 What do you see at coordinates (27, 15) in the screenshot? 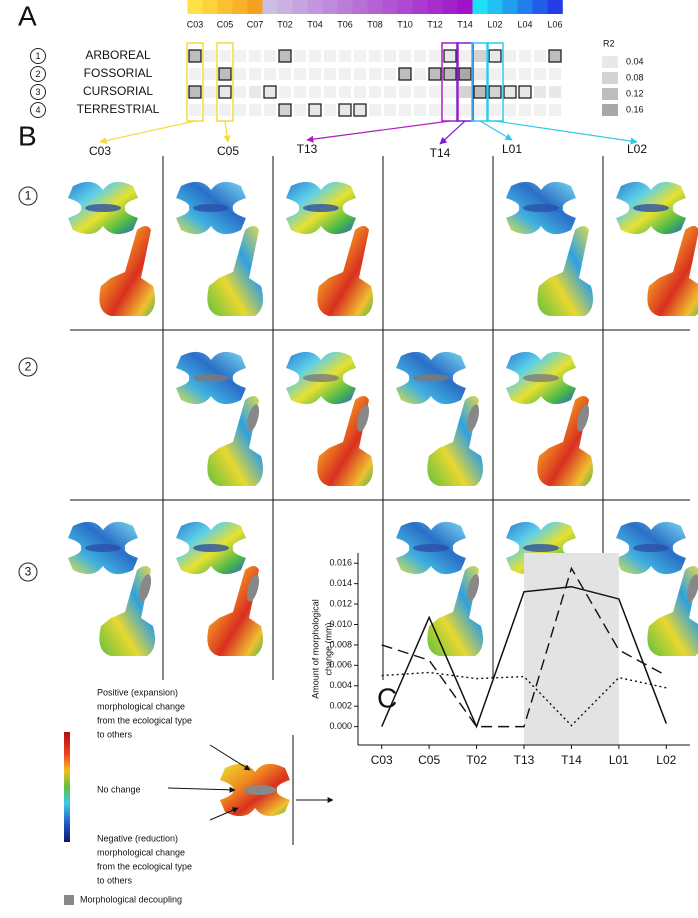
I see `panel-label: A` at bounding box center [27, 15].